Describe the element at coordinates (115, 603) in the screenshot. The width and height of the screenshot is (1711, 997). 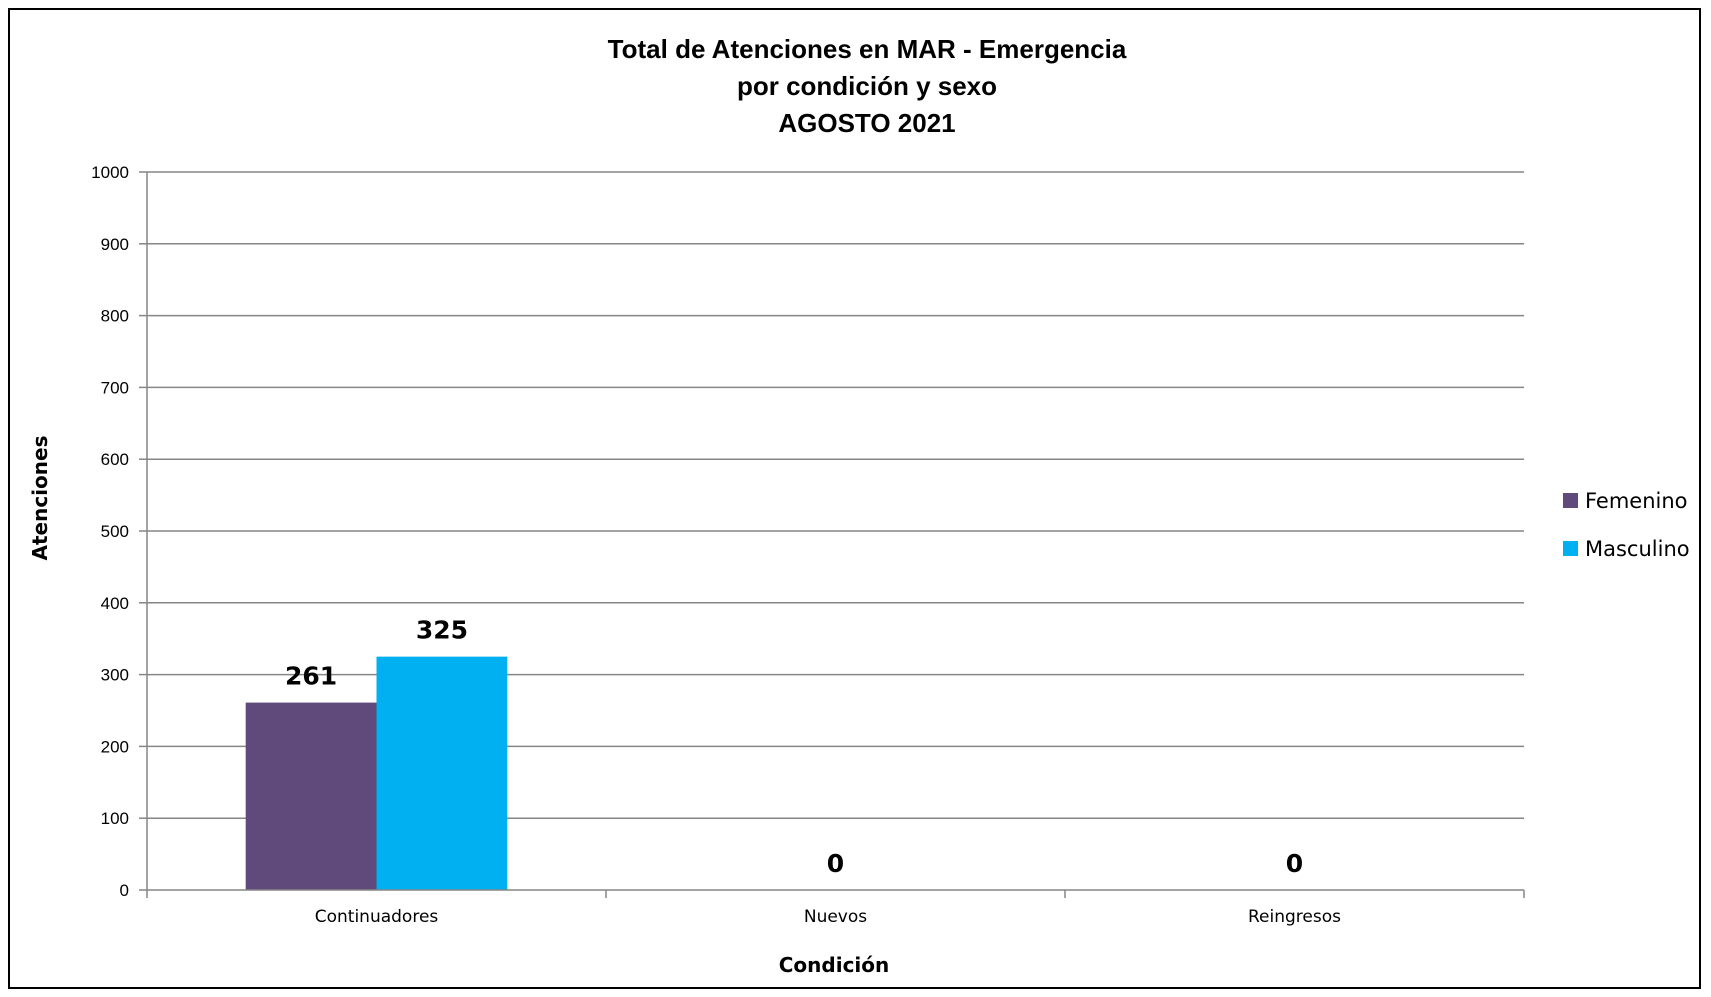
I see `y-tick-label: 400` at that location.